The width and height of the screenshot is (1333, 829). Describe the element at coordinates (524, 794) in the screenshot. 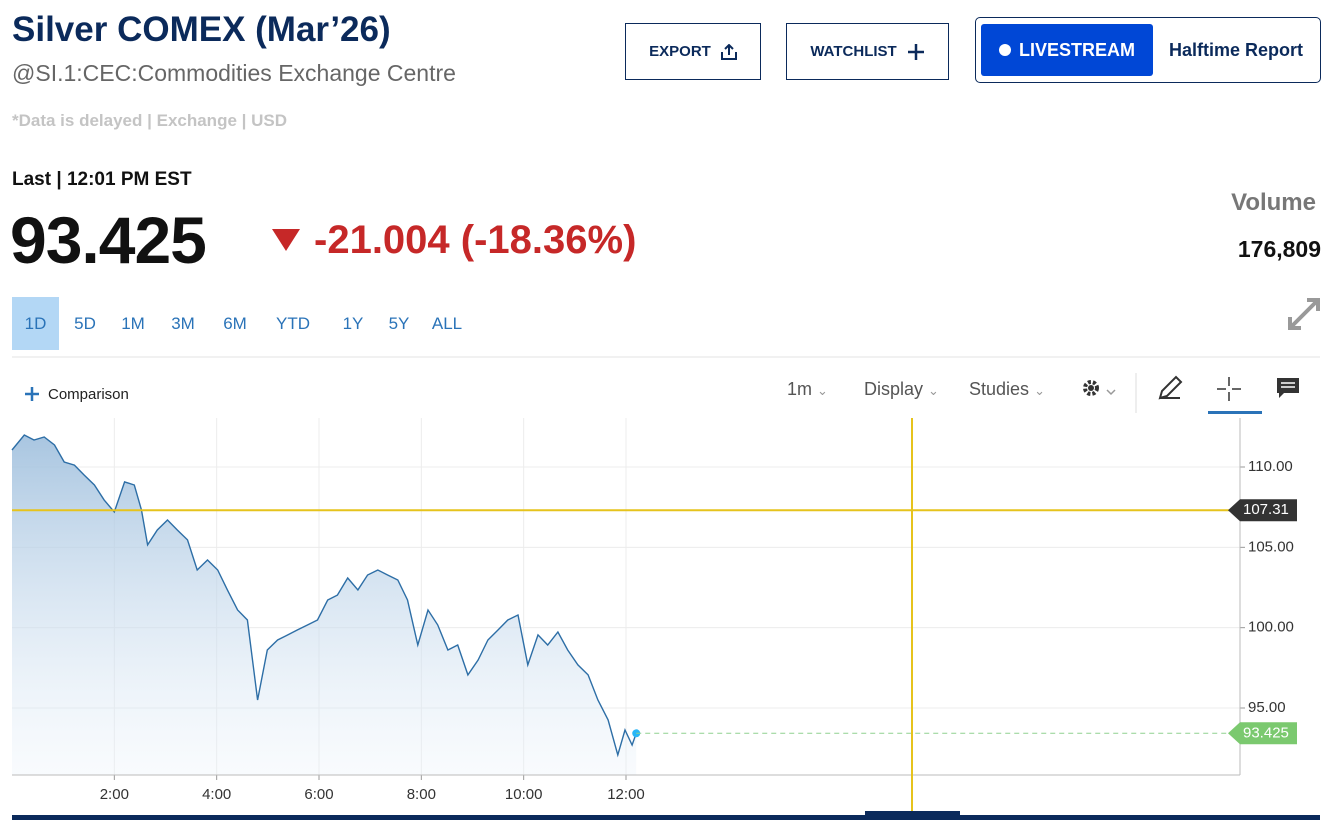

I see `x-tick-label: 10:00` at that location.